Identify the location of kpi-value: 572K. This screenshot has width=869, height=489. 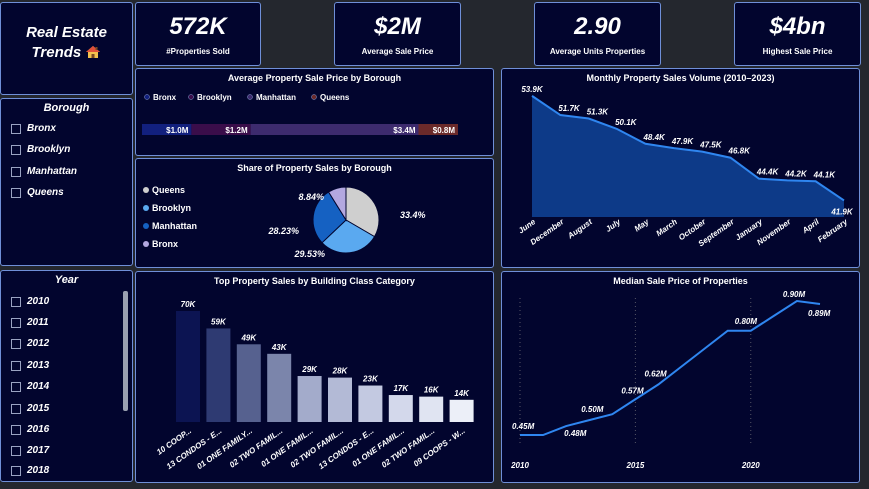
(198, 26).